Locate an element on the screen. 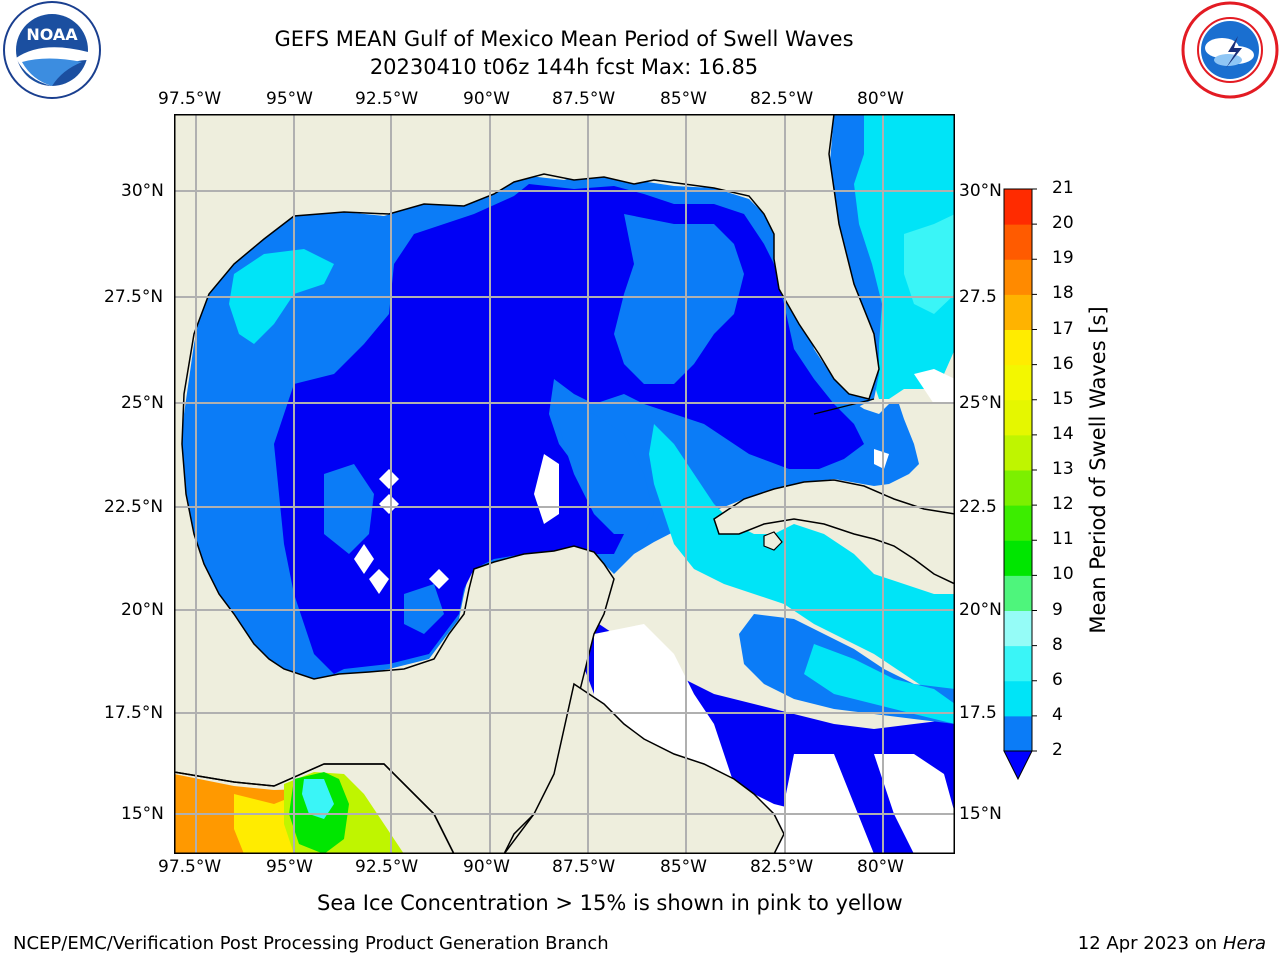 The image size is (1280, 960). lon-label-bottom: 80°W is located at coordinates (880, 867).